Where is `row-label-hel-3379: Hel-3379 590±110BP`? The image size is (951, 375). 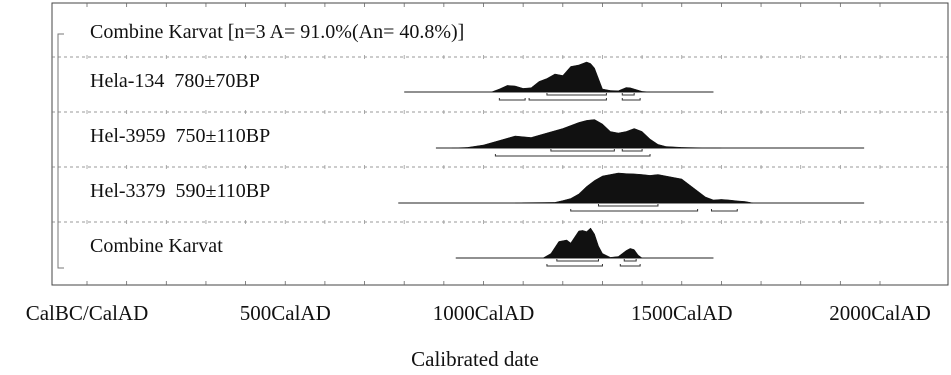 row-label-hel-3379: Hel-3379 590±110BP is located at coordinates (180, 191).